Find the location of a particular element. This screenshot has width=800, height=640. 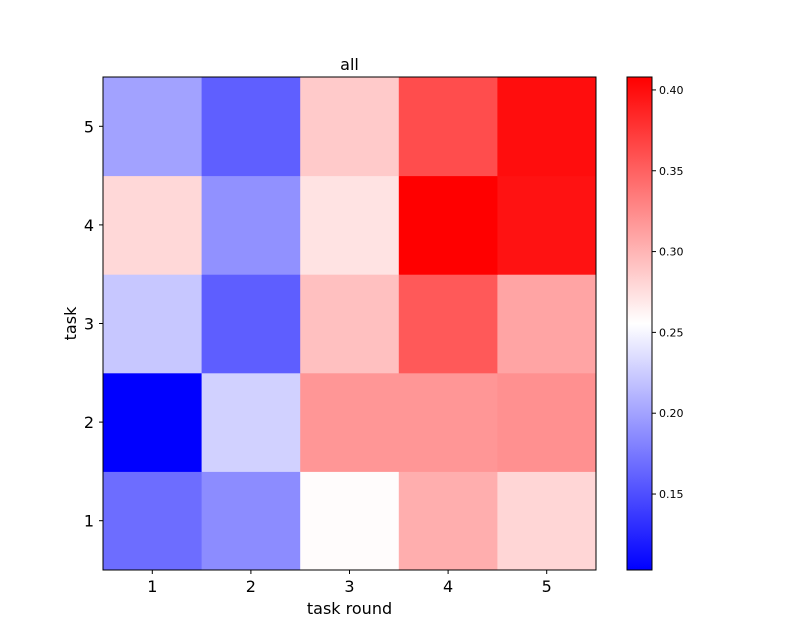

x-tick-label: 5 is located at coordinates (547, 586).